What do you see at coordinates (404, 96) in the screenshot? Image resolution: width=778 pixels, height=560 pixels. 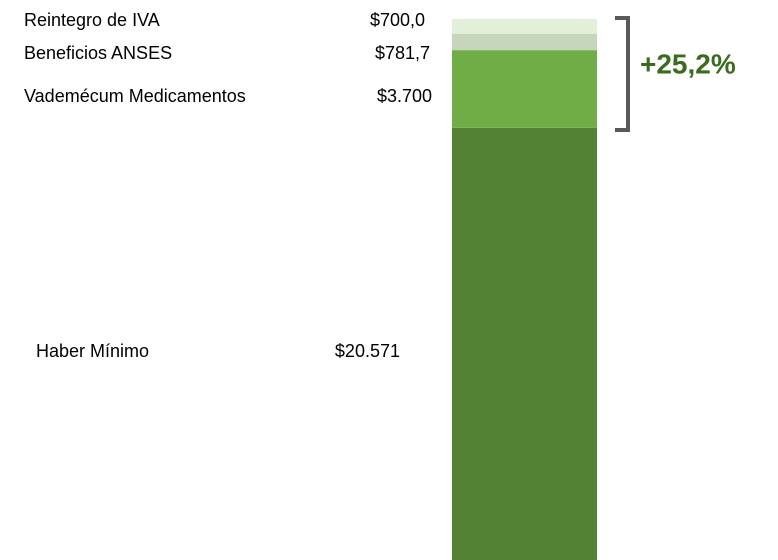 I see `value-label: $3.700` at bounding box center [404, 96].